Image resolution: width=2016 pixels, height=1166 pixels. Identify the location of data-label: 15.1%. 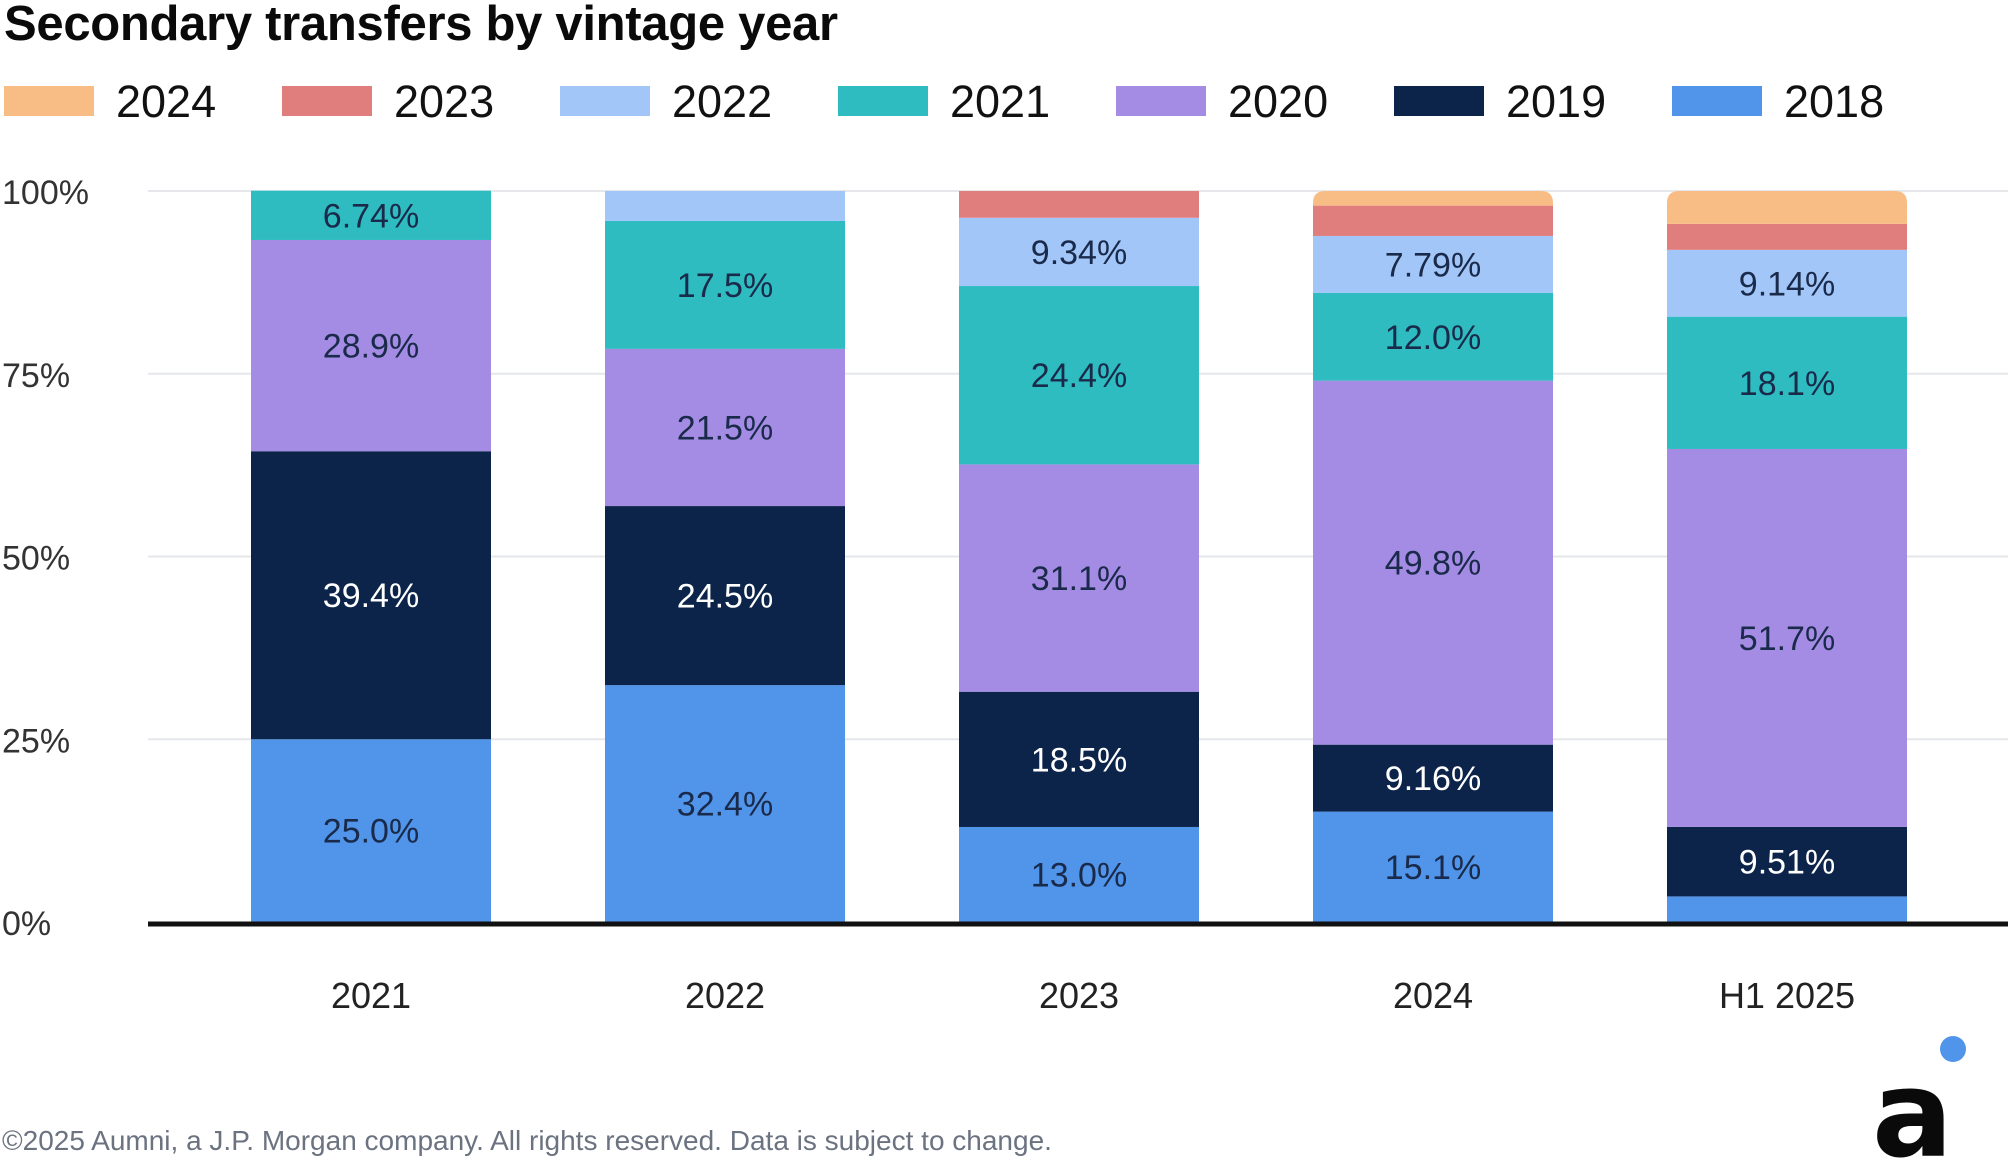
(1433, 868).